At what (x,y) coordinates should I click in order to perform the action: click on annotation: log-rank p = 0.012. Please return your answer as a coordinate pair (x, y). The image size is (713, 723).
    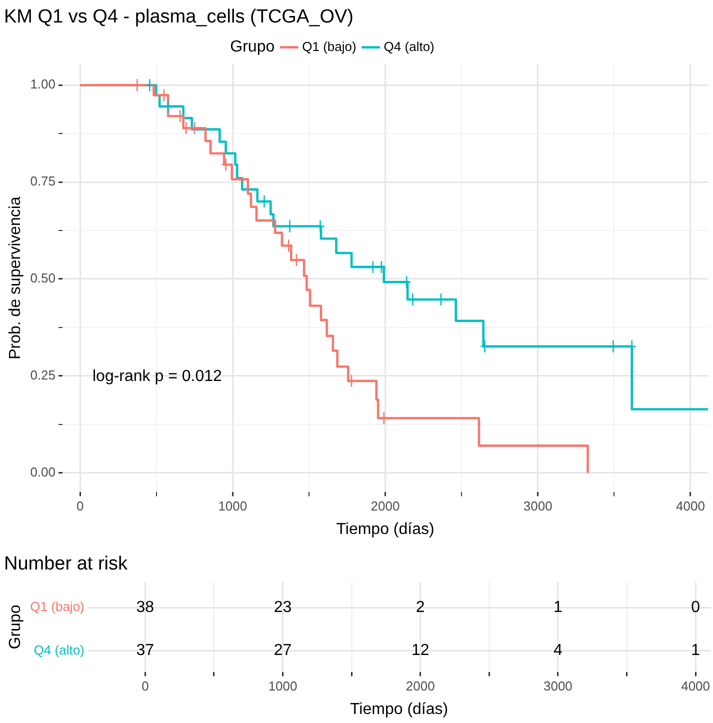
    Looking at the image, I should click on (157, 377).